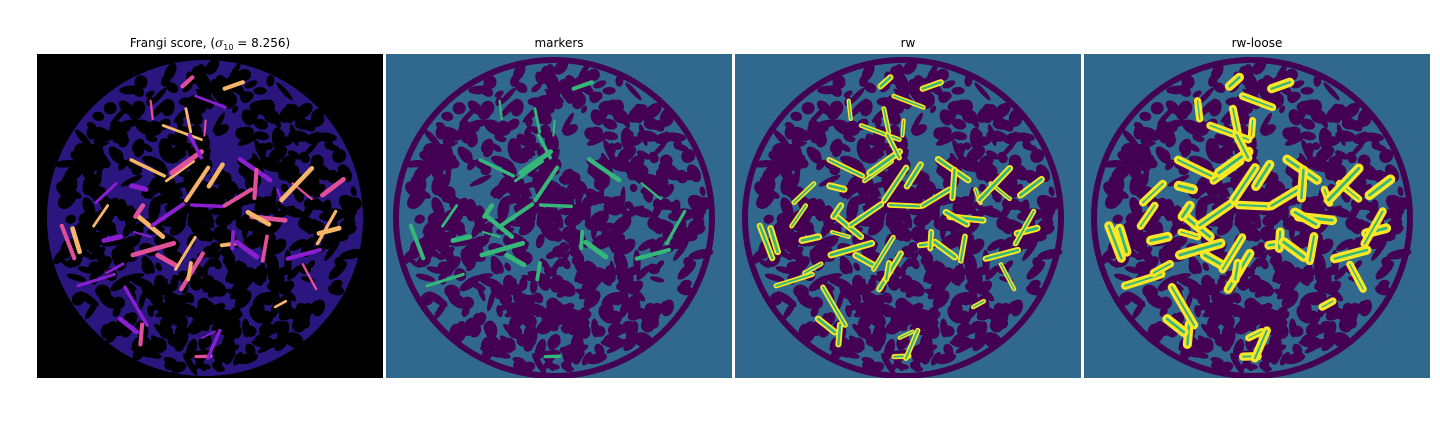  I want to click on rw-title: rw, so click(908, 43).